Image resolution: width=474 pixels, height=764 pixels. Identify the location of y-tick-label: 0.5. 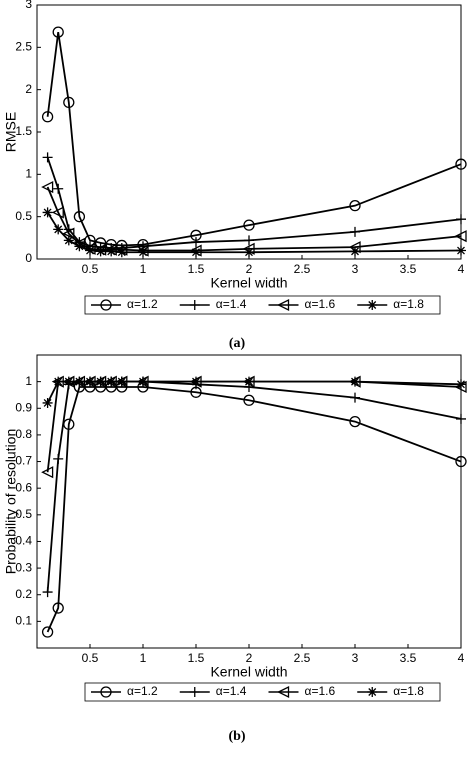
(23, 216).